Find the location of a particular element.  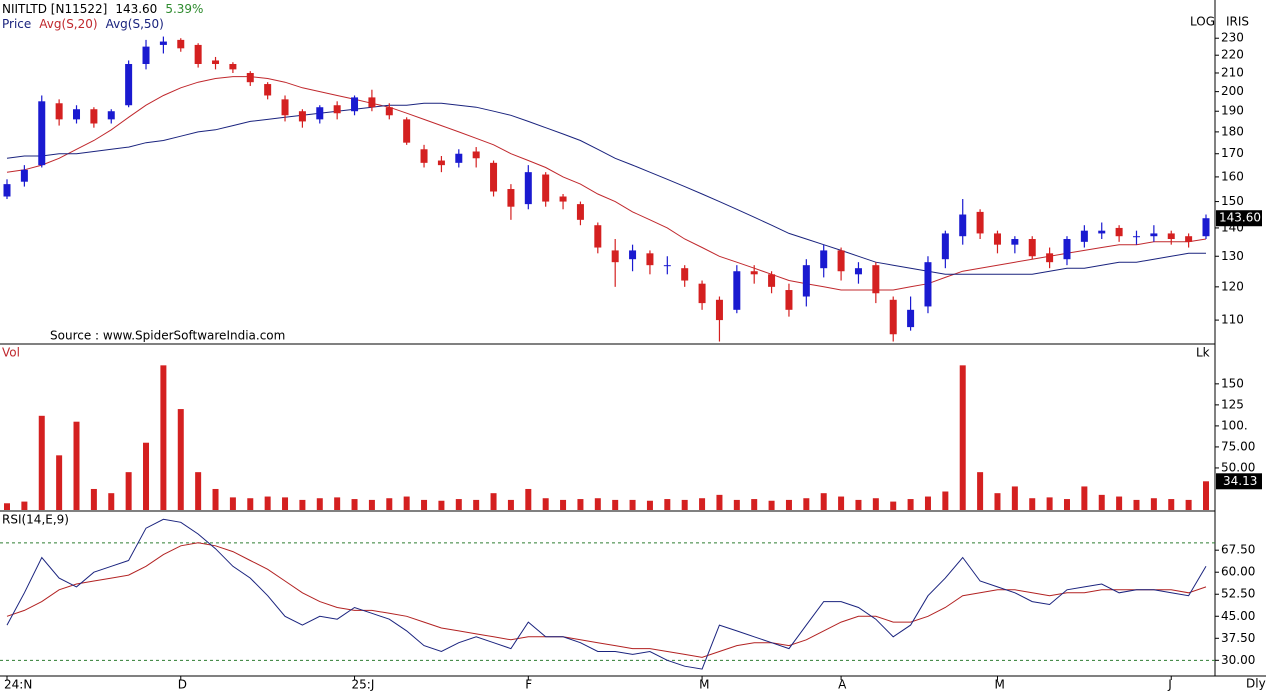

last-volume-label: 34.13 is located at coordinates (1240, 481).